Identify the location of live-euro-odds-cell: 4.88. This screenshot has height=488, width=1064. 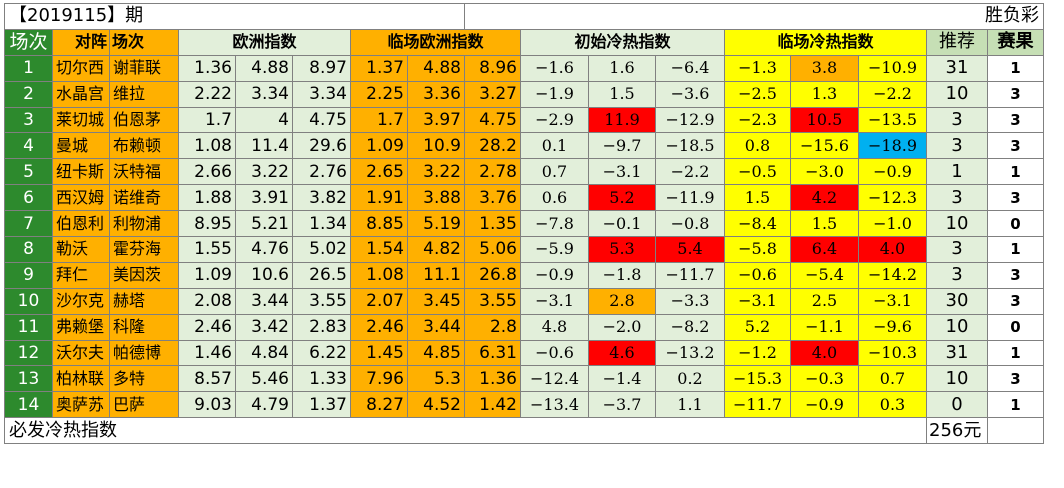
(436, 68).